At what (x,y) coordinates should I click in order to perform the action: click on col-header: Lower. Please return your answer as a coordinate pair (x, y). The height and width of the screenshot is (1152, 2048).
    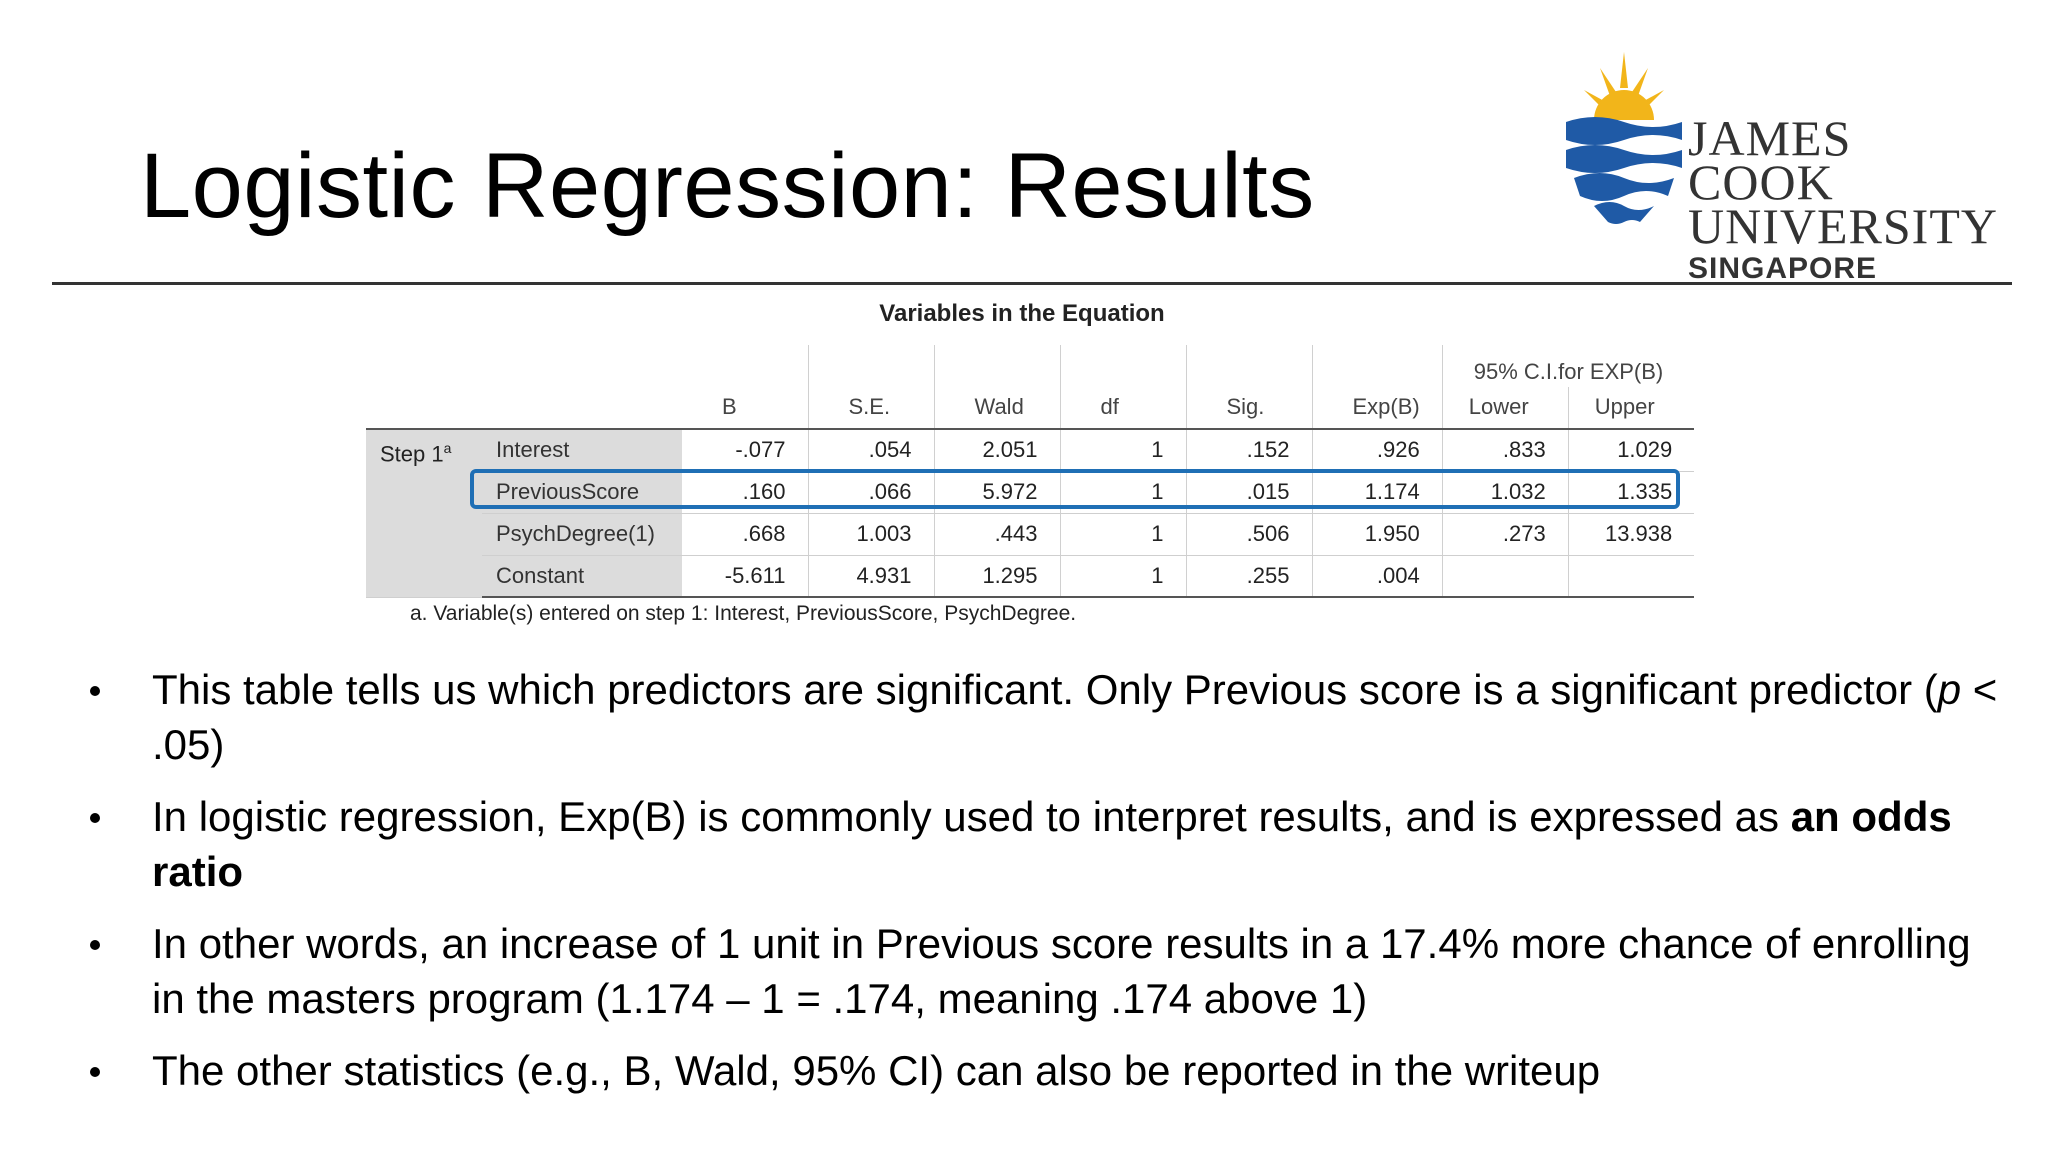
    Looking at the image, I should click on (1505, 408).